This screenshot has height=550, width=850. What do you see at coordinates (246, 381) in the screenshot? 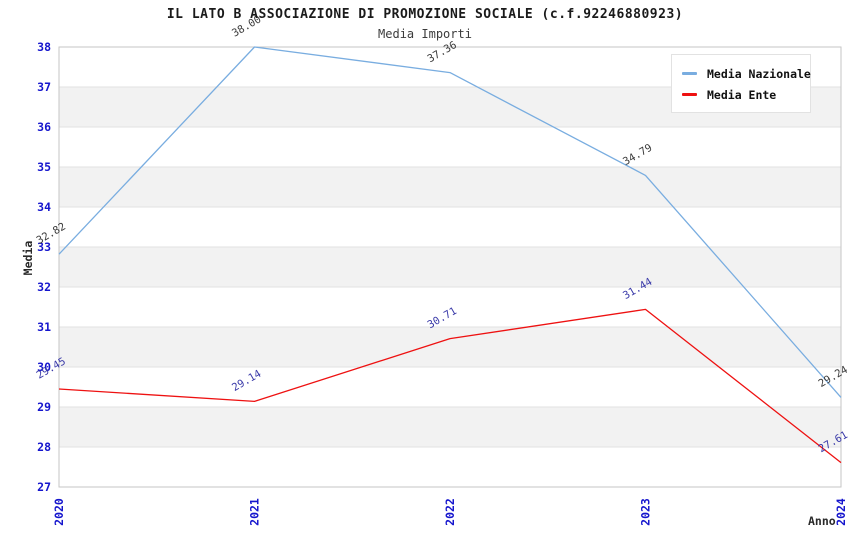
I see `point-label: 29.14` at bounding box center [246, 381].